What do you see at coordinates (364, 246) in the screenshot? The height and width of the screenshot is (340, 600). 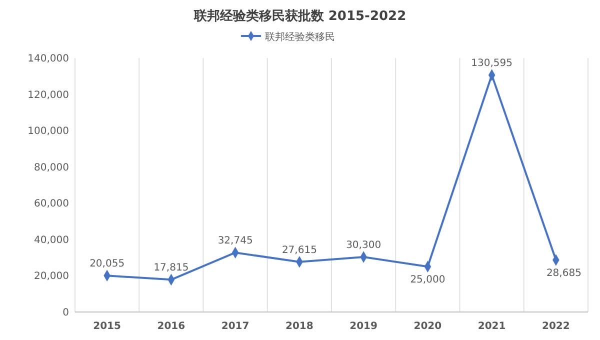 I see `data-label: 30,300` at bounding box center [364, 246].